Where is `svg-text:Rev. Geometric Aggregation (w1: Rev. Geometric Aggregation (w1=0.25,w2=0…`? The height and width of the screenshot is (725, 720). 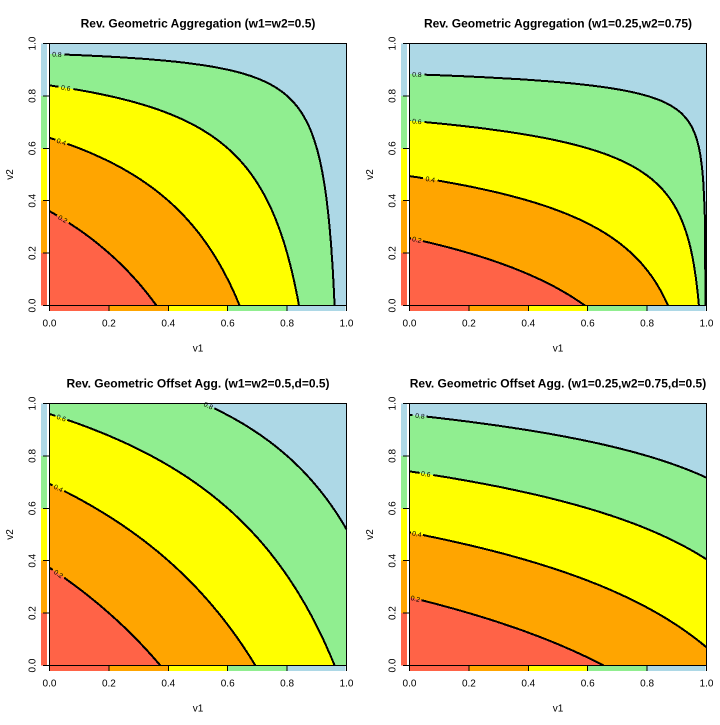
svg-text:Rev. Geometric Aggregation (w1: Rev. Geometric Aggregation (w1=0.25,w2=0… is located at coordinates (558, 24).